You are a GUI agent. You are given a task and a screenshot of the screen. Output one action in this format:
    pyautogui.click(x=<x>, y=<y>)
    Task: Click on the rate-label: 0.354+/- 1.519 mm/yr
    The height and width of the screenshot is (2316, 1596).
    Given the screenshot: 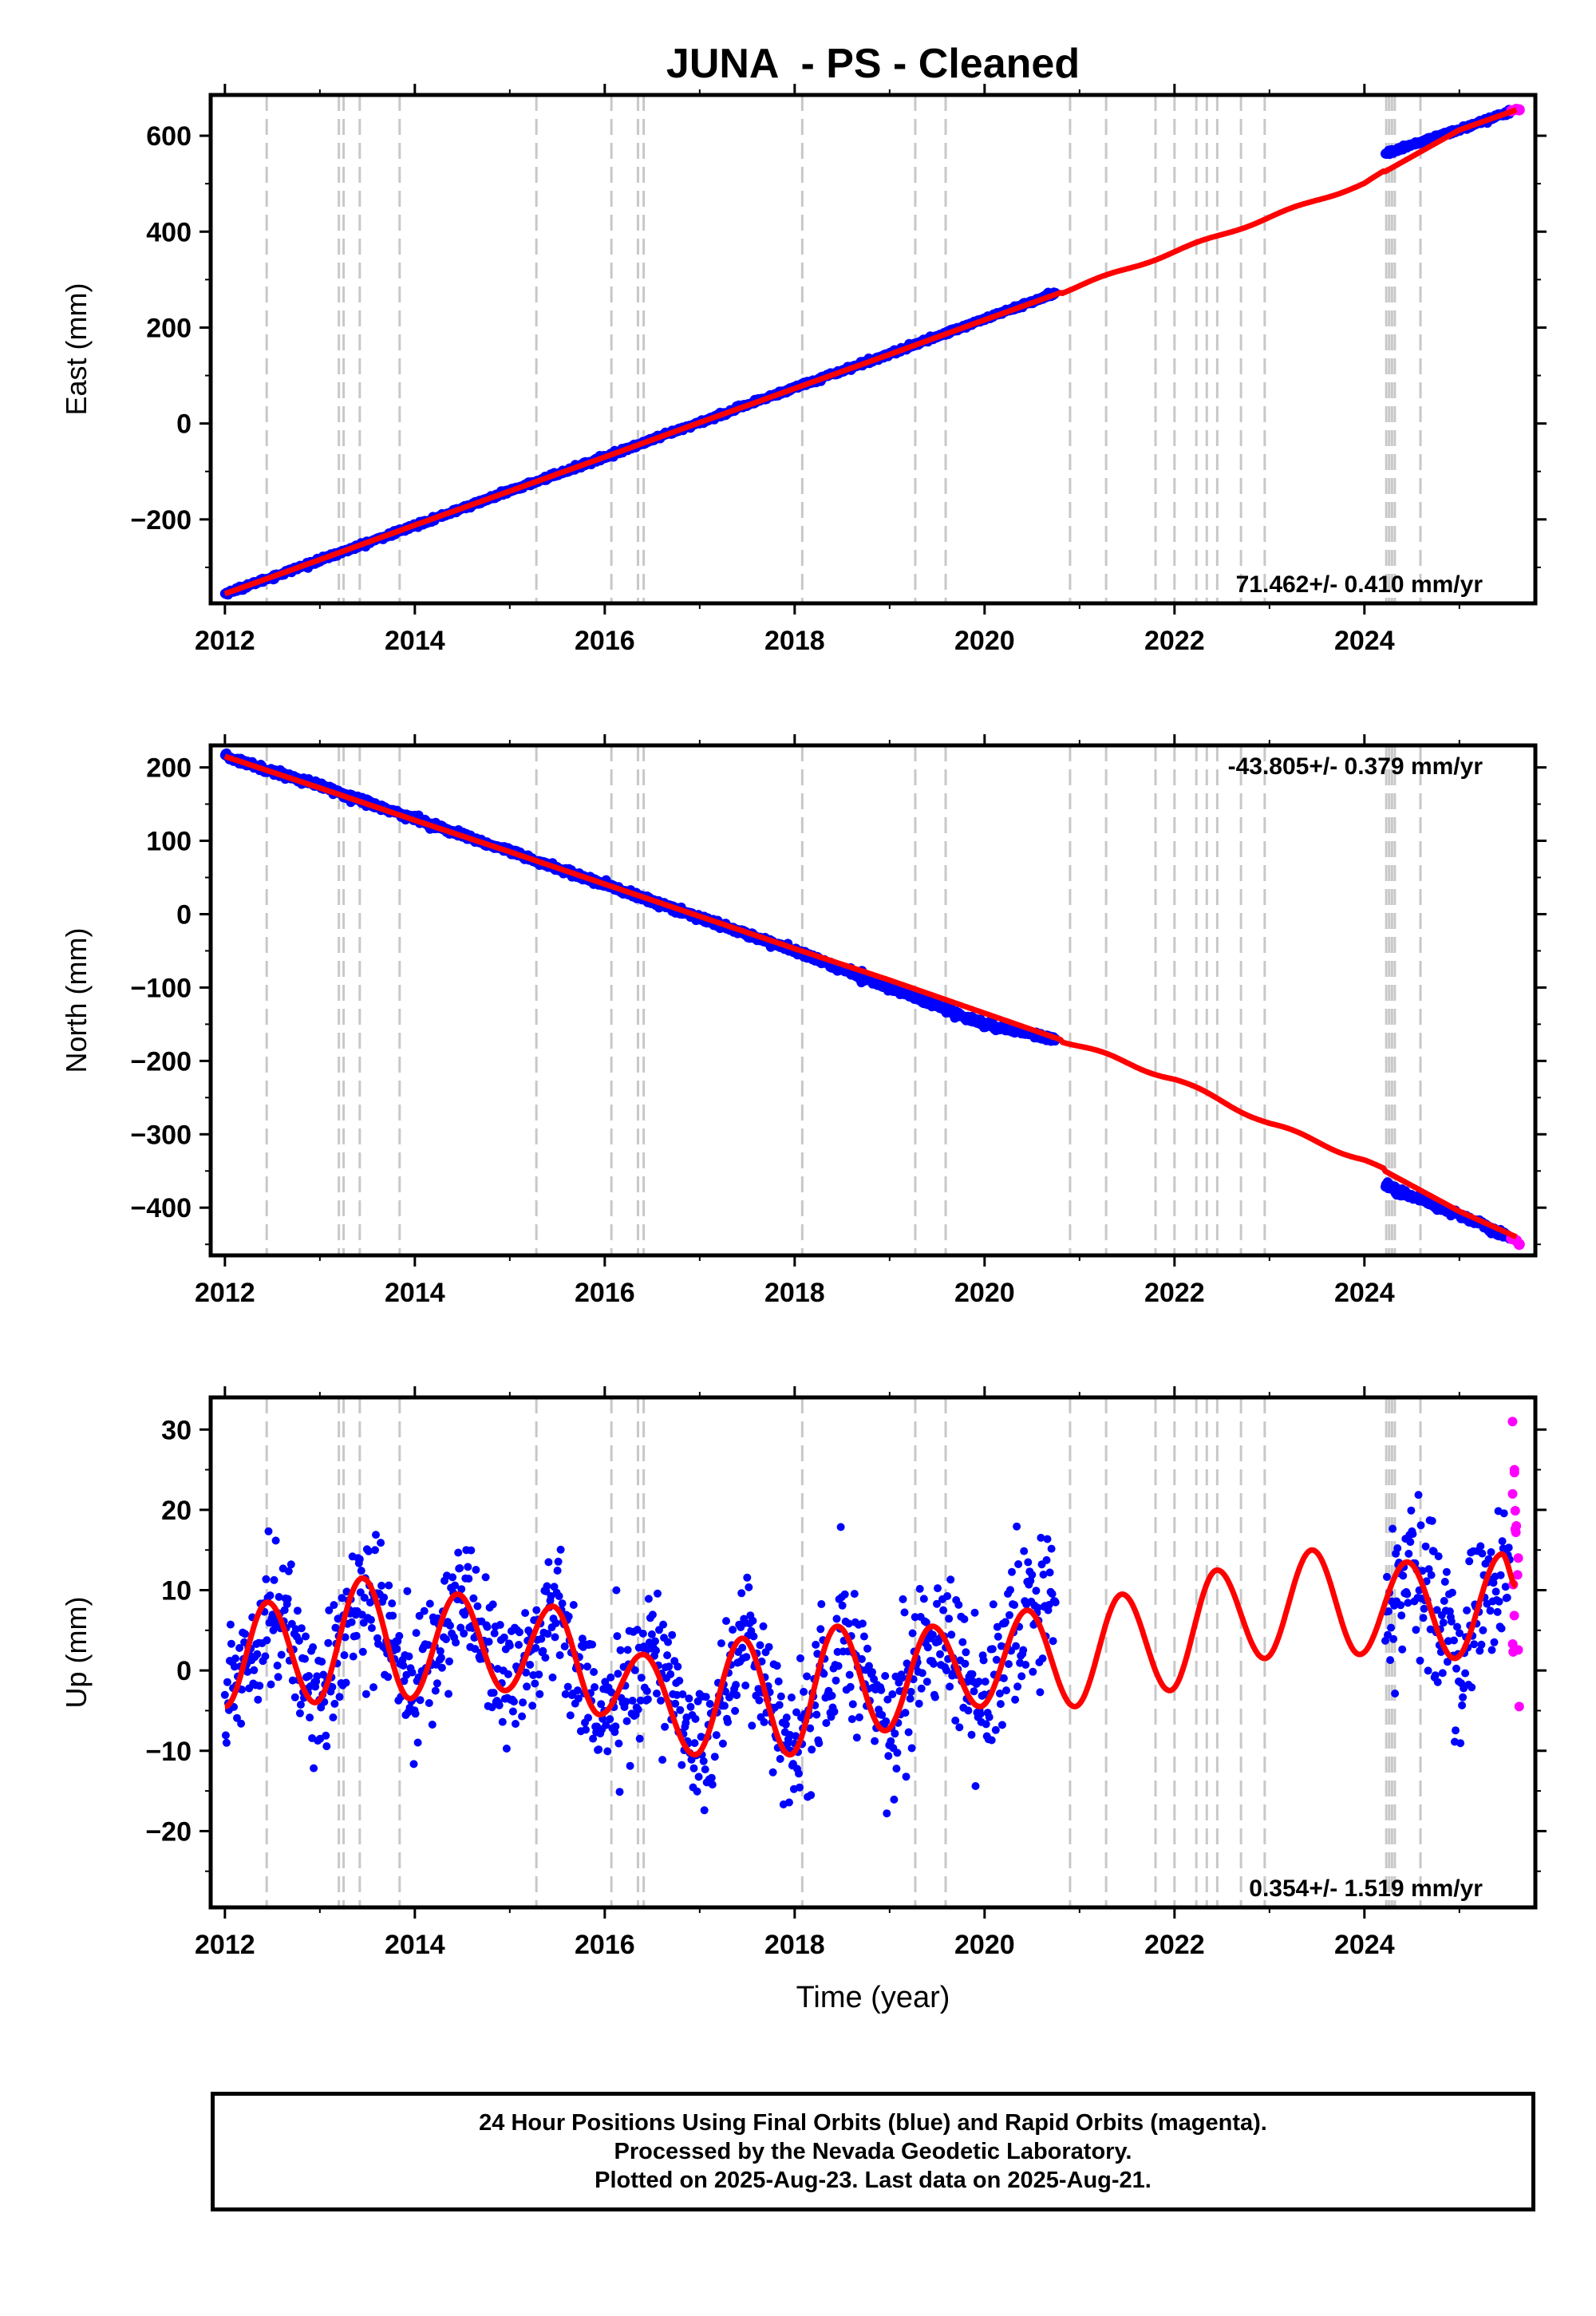 What is the action you would take?
    pyautogui.click(x=1366, y=1888)
    